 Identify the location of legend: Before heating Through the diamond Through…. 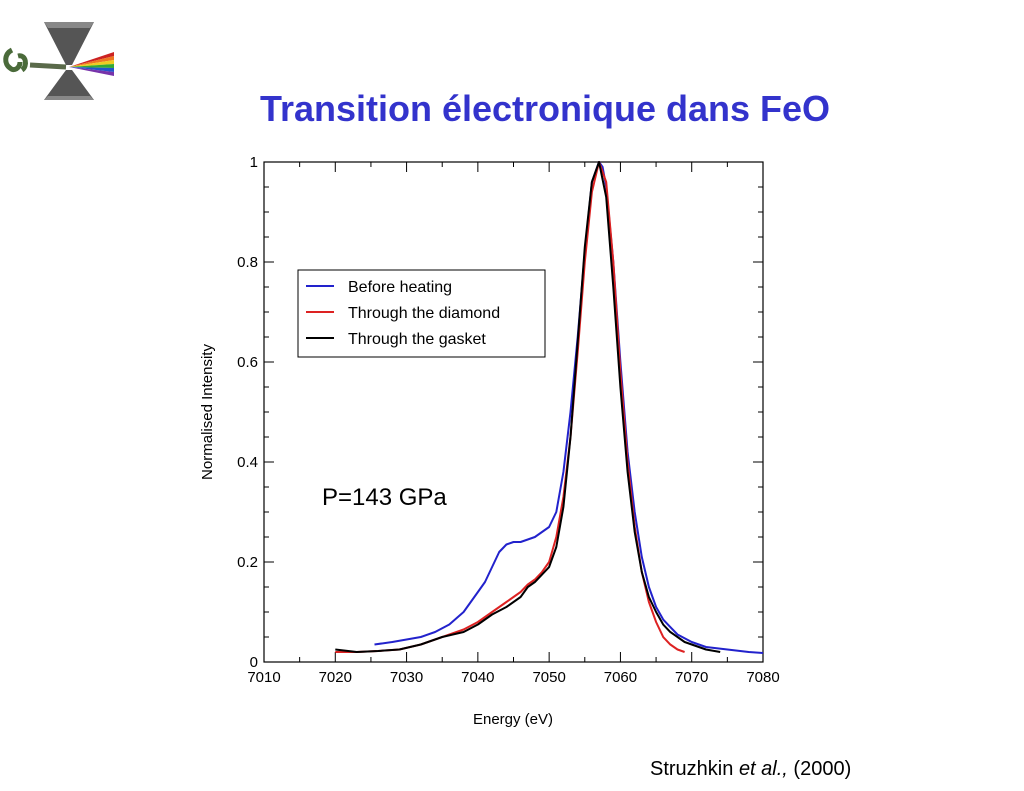
(421, 313).